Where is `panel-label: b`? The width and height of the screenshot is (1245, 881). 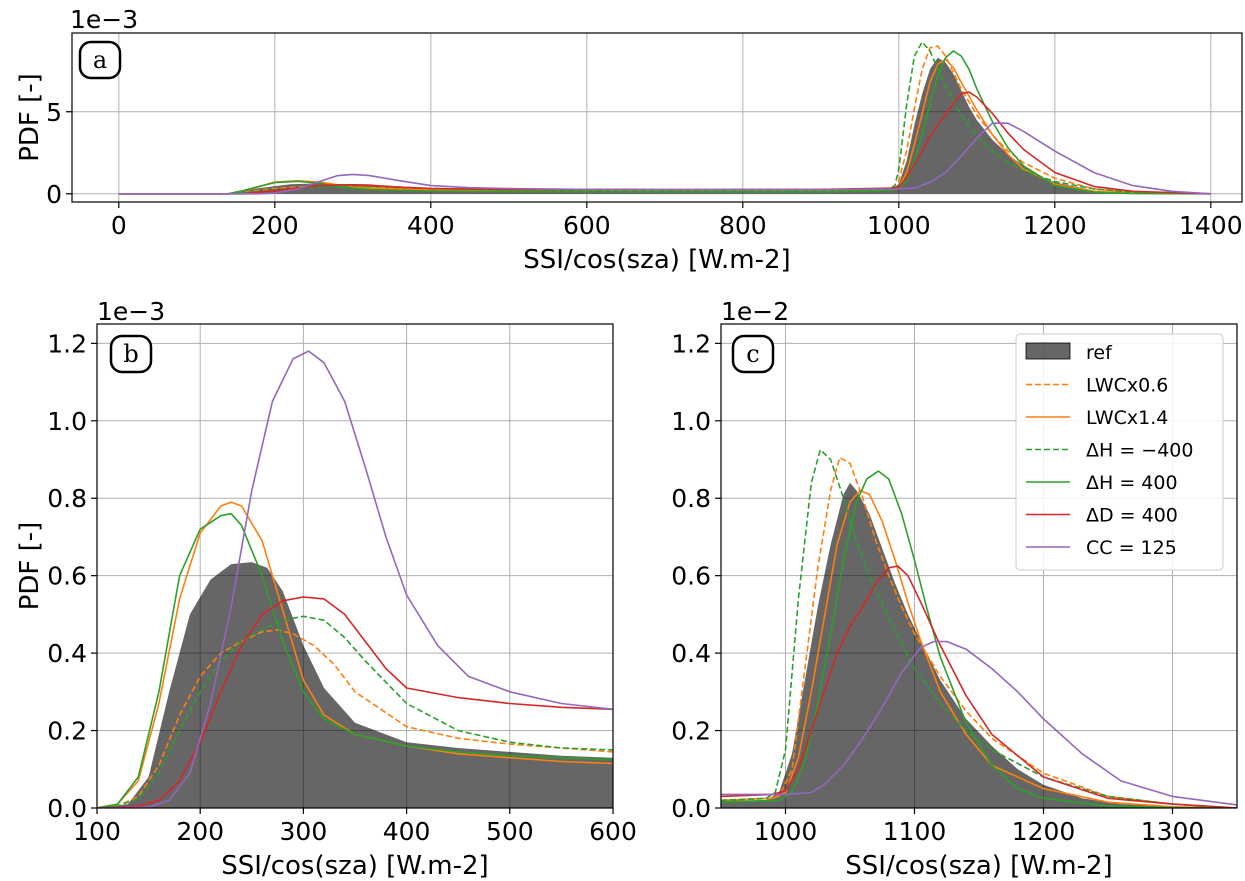 panel-label: b is located at coordinates (130, 354).